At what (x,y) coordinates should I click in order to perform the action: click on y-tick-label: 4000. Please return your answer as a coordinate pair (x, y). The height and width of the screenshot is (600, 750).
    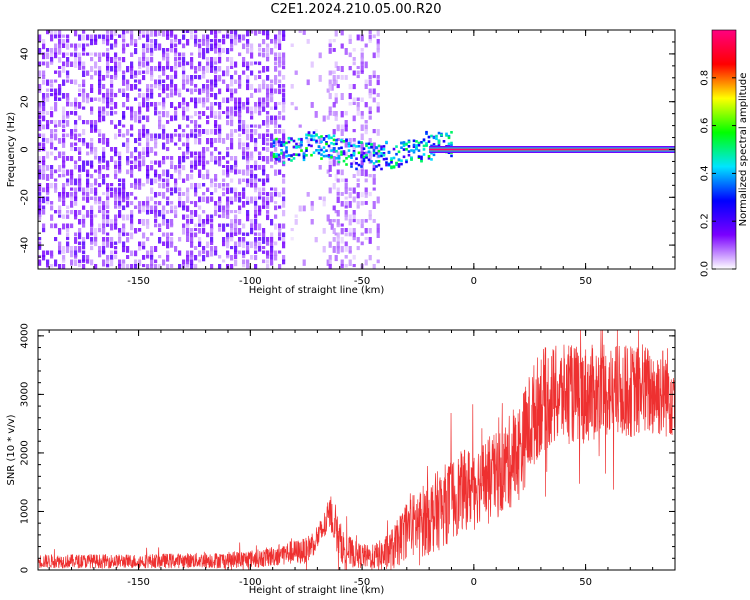
    Looking at the image, I should click on (25, 335).